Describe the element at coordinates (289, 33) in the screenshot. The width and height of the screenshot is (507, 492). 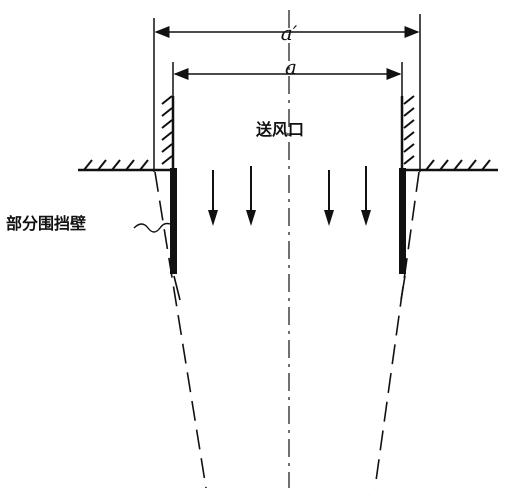
I see `dim-label-outer: a′` at that location.